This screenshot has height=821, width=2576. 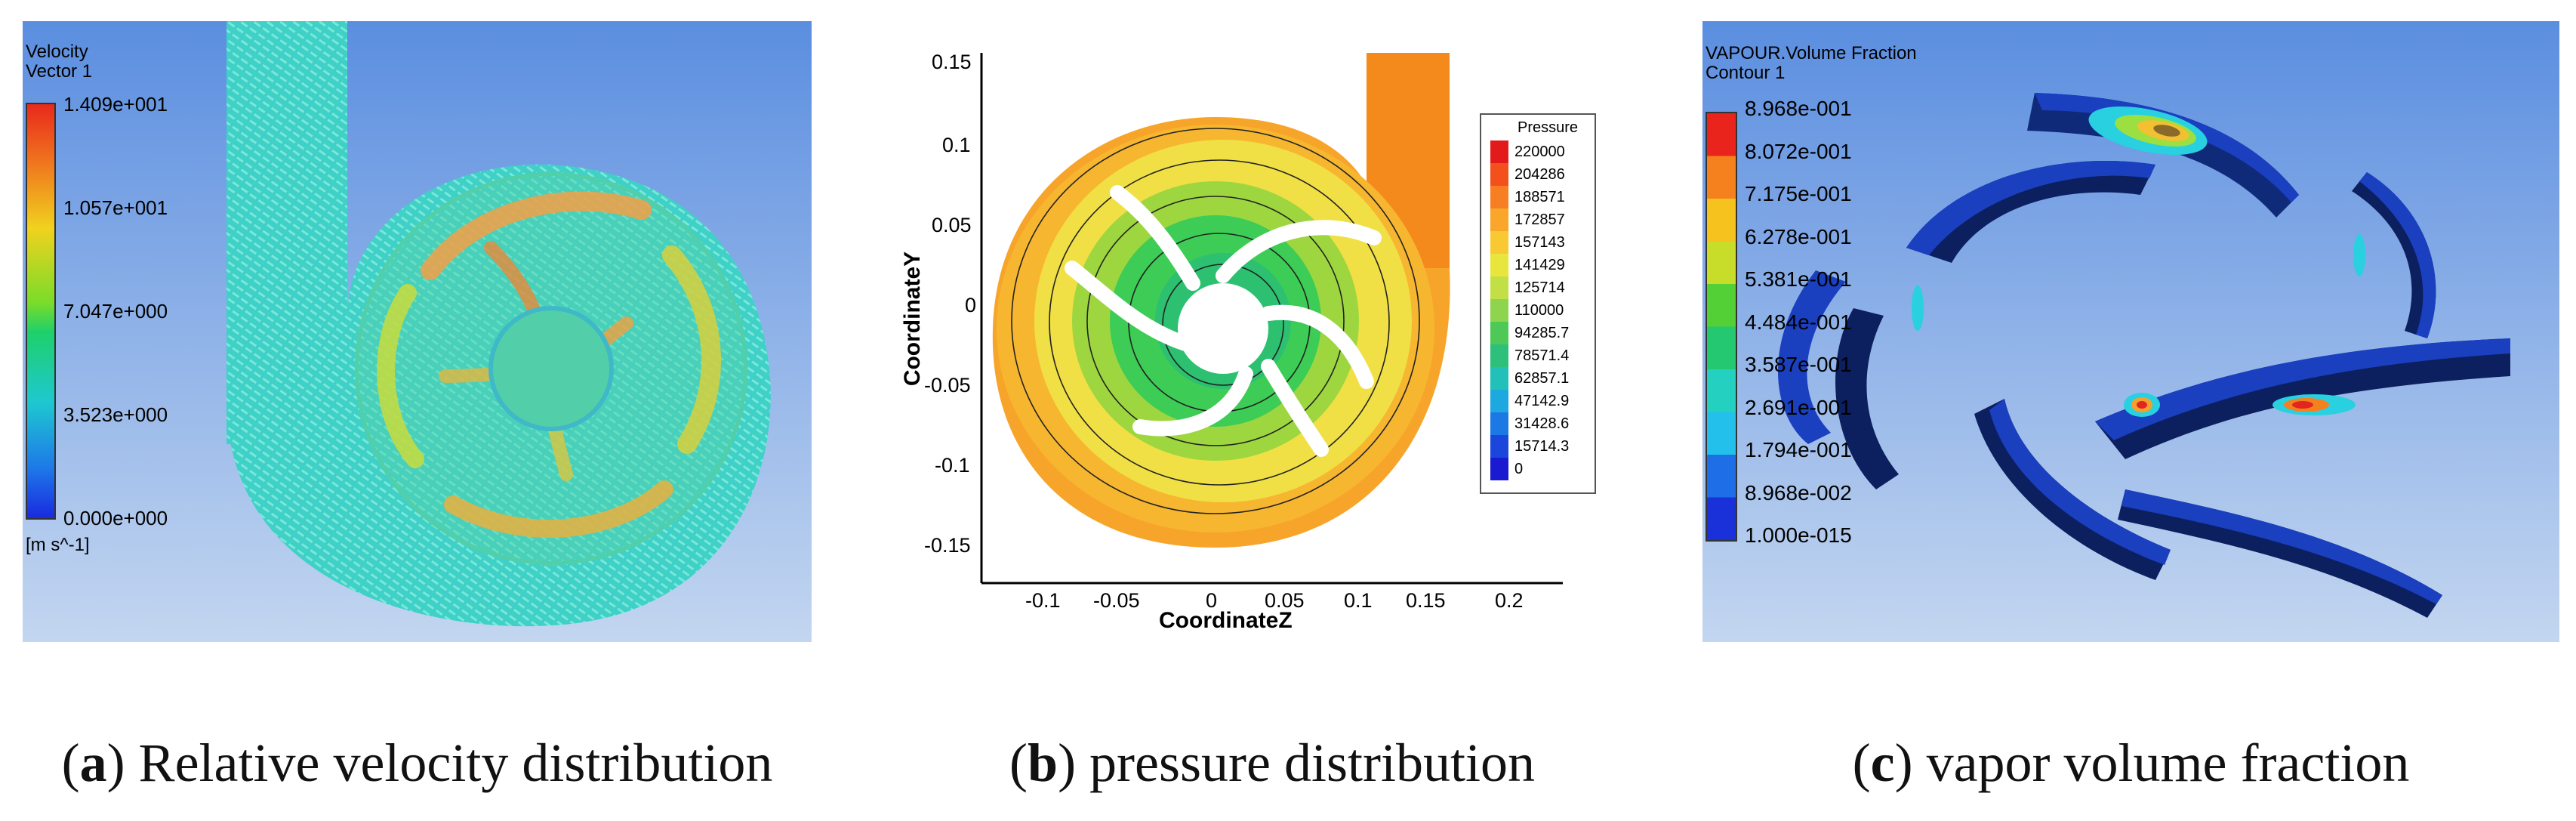 I want to click on ytick-4: -0.05, so click(x=948, y=385).